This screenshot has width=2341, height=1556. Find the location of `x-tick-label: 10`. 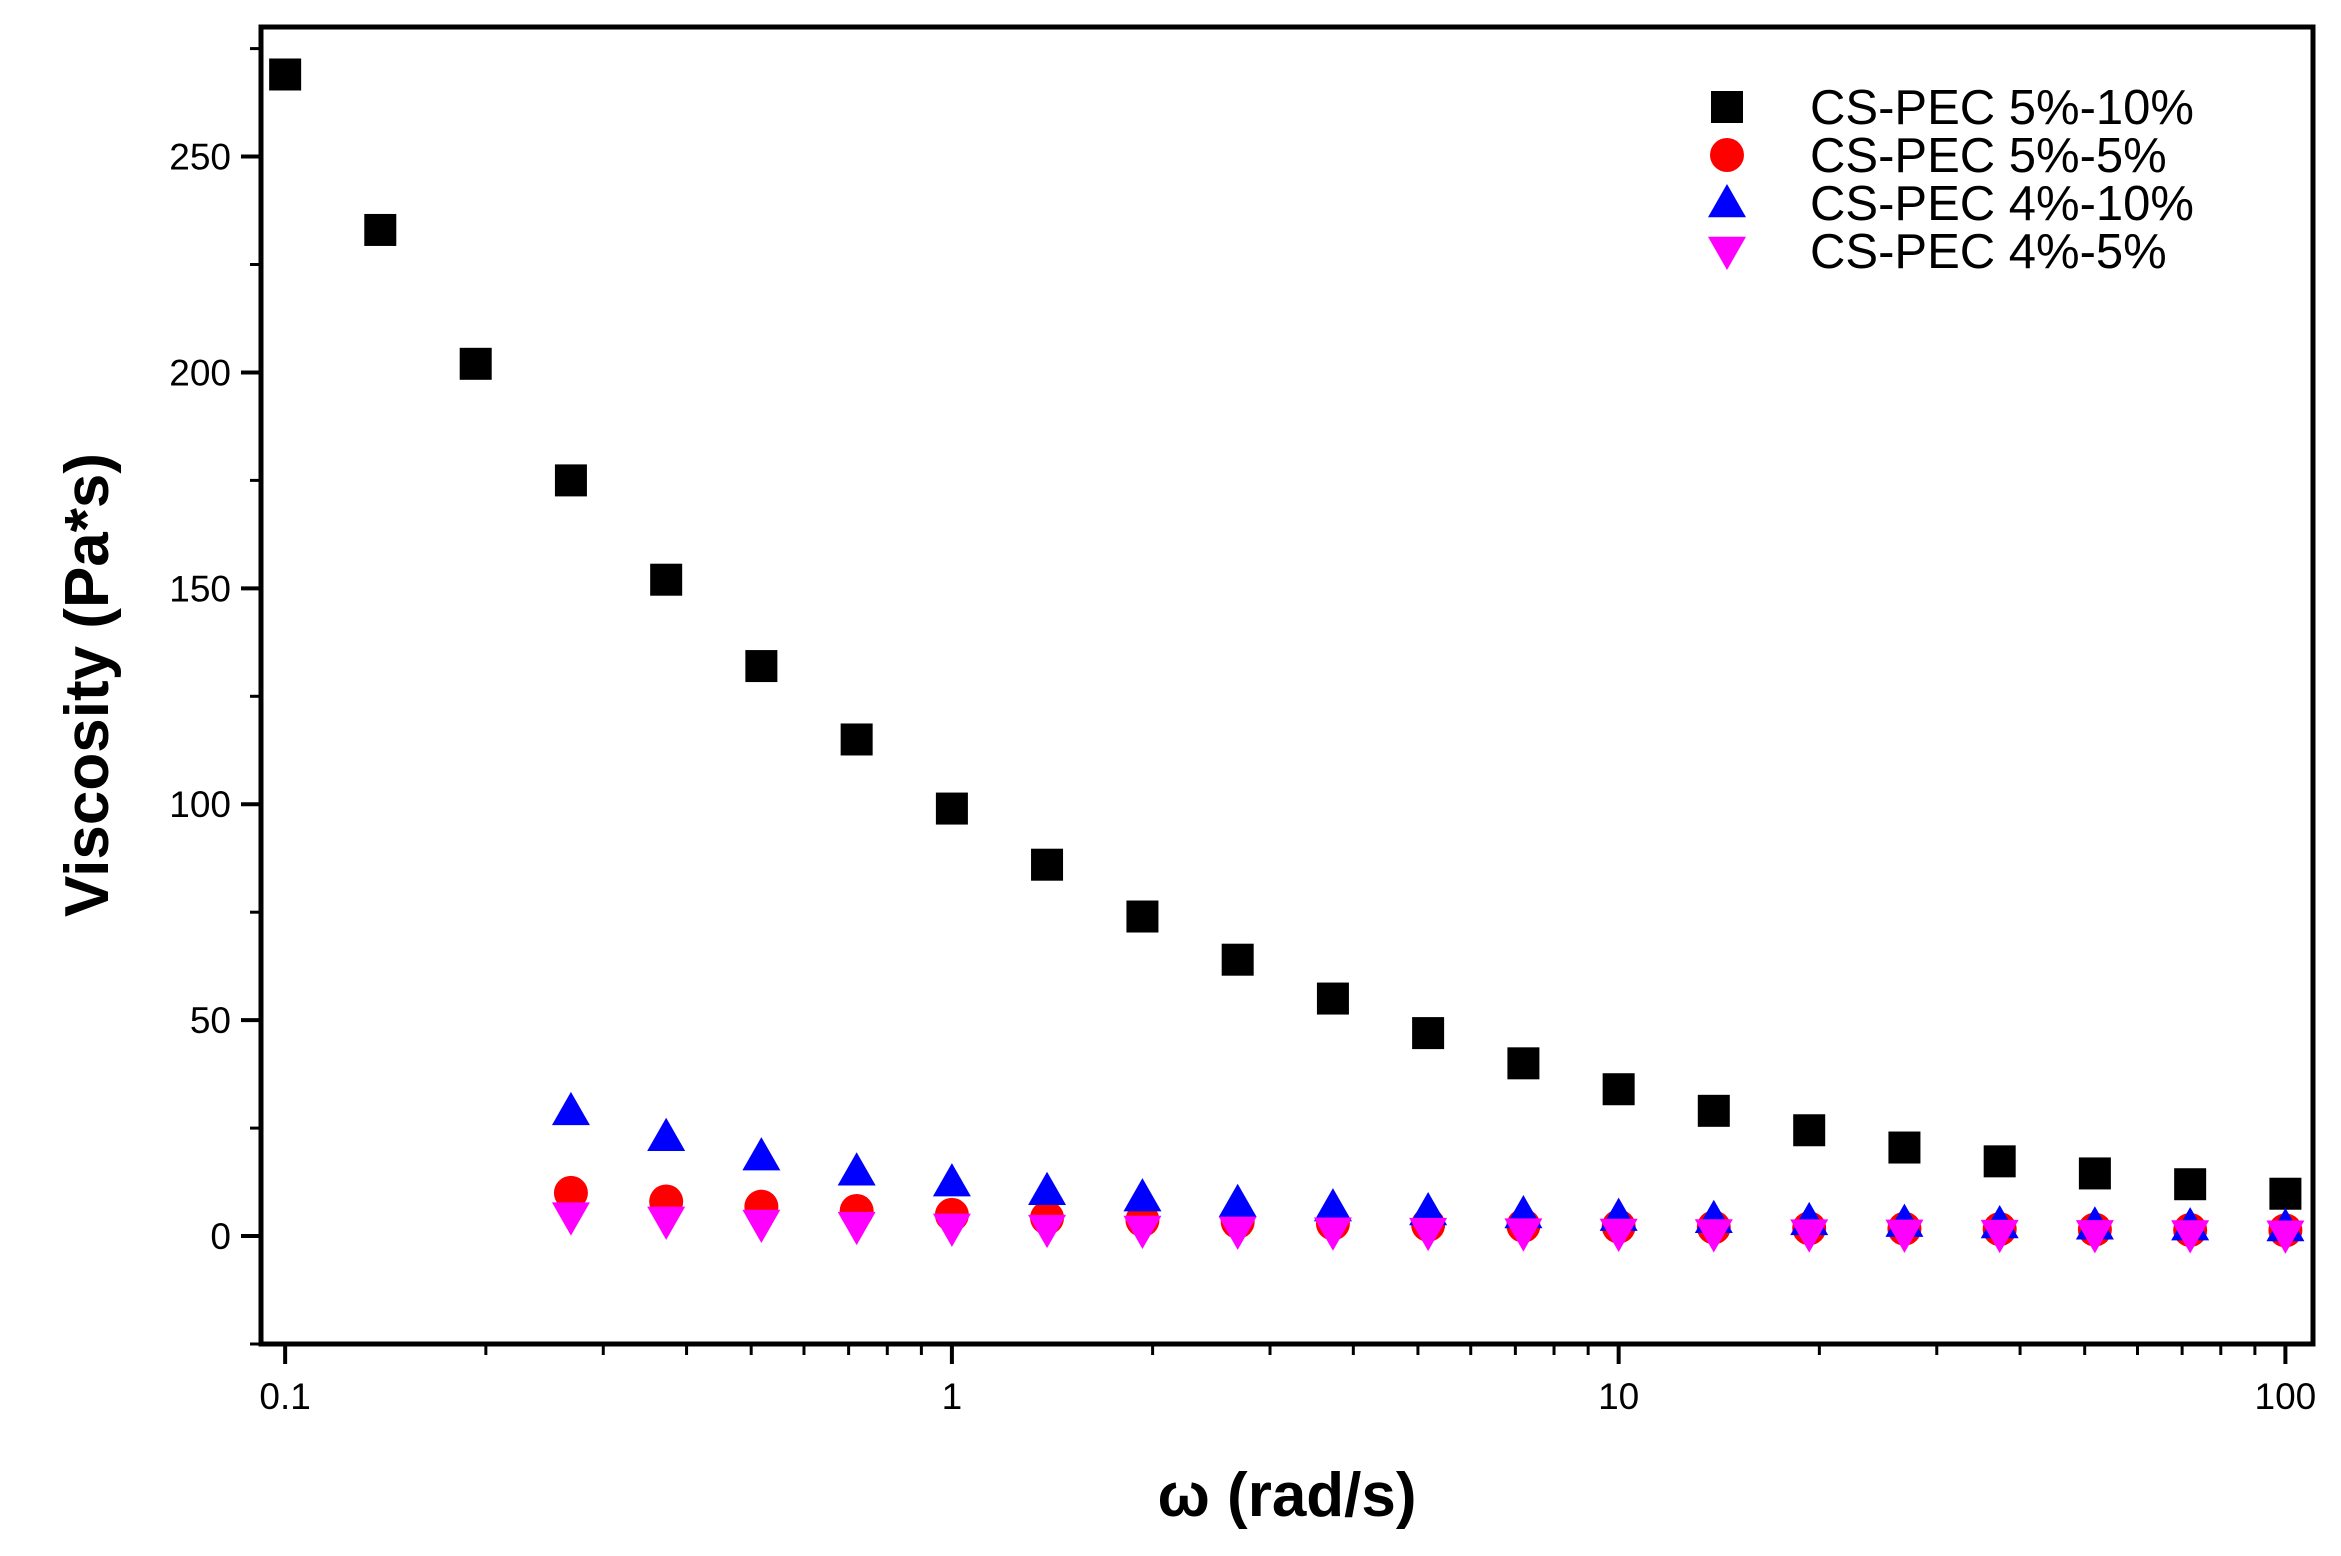

x-tick-label: 10 is located at coordinates (1618, 1396).